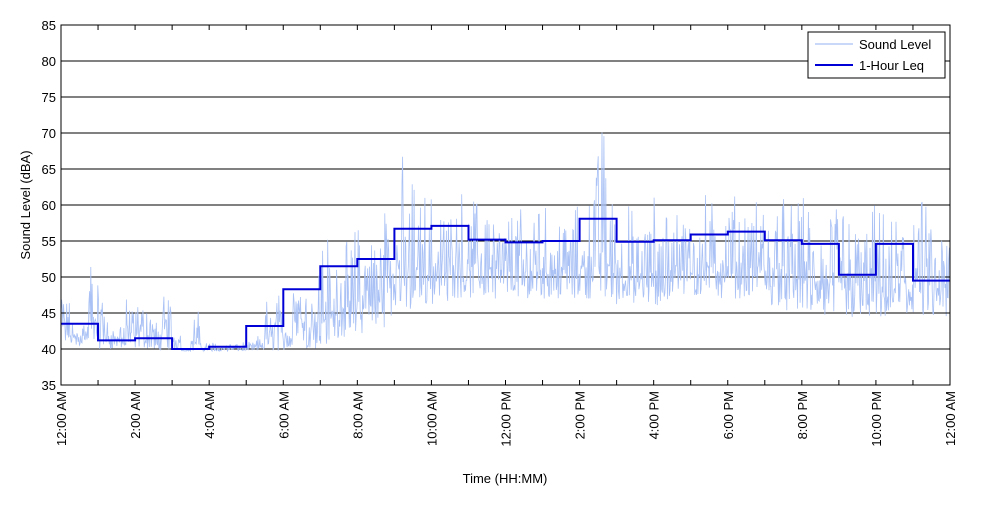  Describe the element at coordinates (283, 415) in the screenshot. I see `x-tick-label: 6:00 AM` at that location.